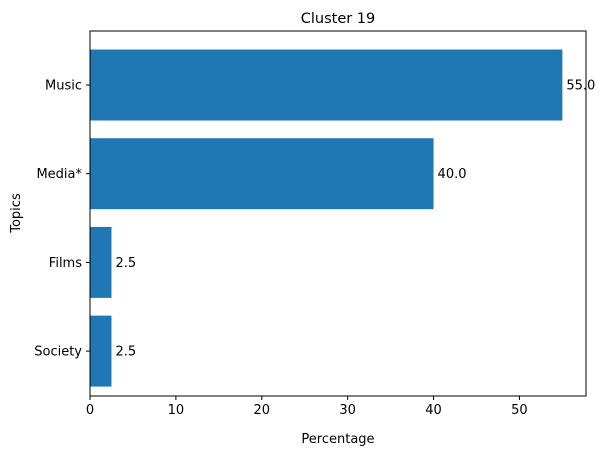  Describe the element at coordinates (59, 174) in the screenshot. I see `y-tick-label-1: Media*` at that location.